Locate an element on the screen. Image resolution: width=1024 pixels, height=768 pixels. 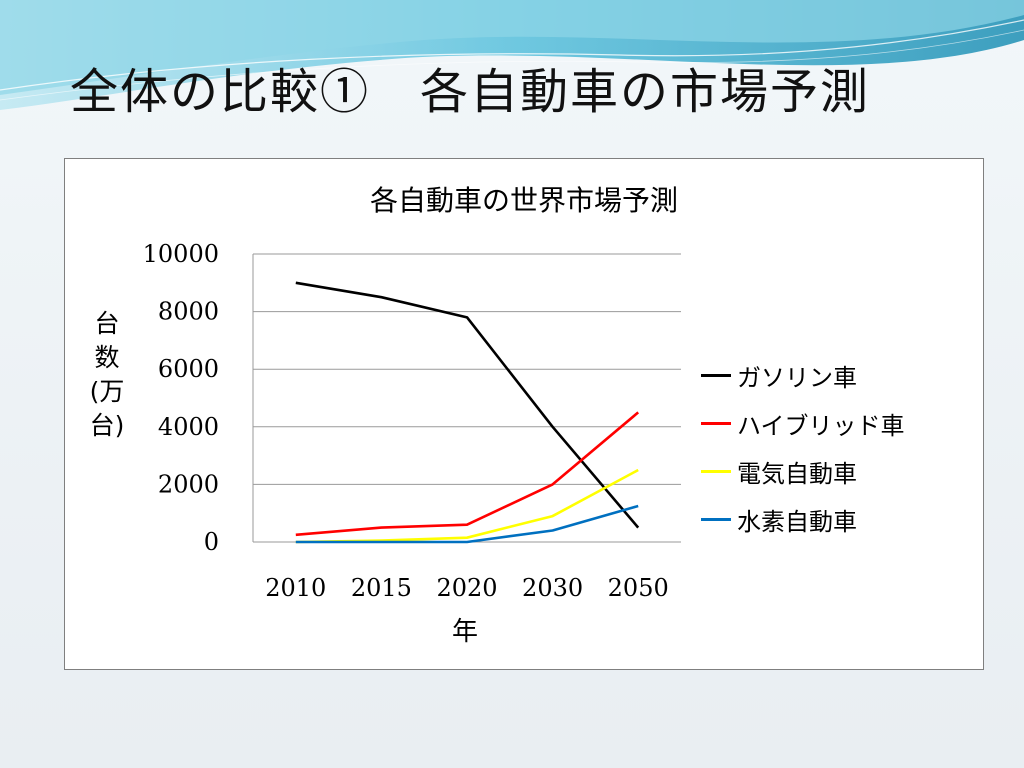
legend-label: 電気自動車 is located at coordinates (797, 473).